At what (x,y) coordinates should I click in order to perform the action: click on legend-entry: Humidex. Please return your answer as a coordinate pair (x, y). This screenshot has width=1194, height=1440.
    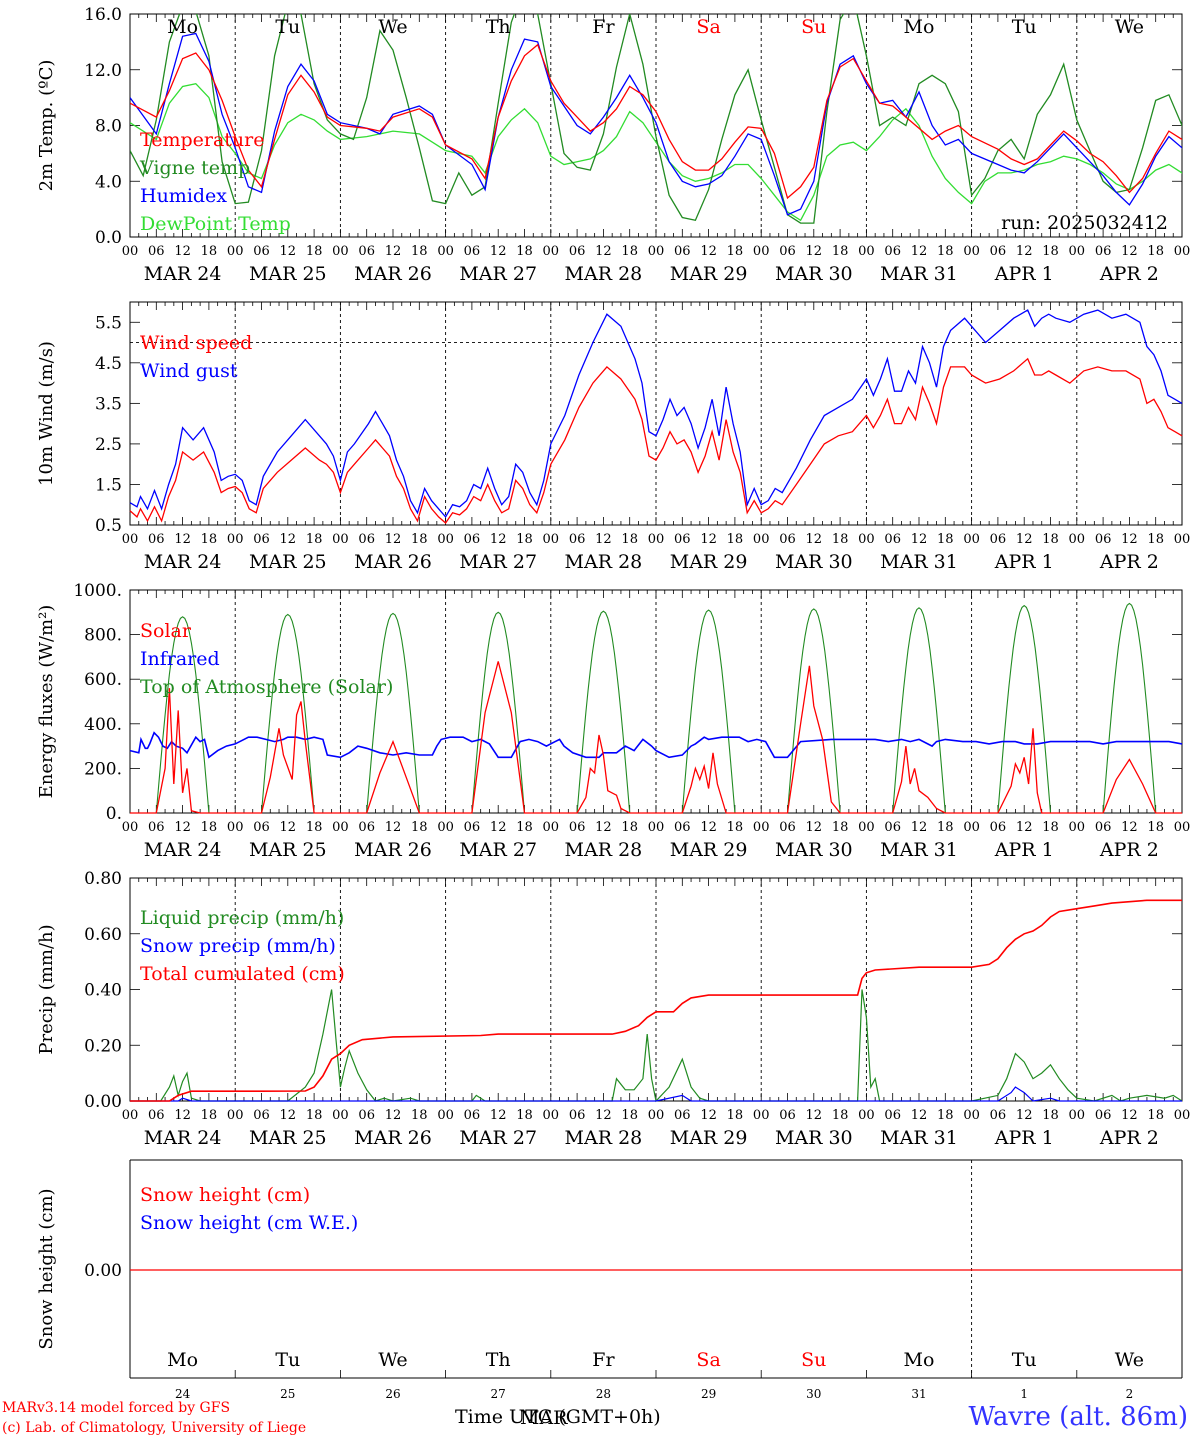
    Looking at the image, I should click on (183, 196).